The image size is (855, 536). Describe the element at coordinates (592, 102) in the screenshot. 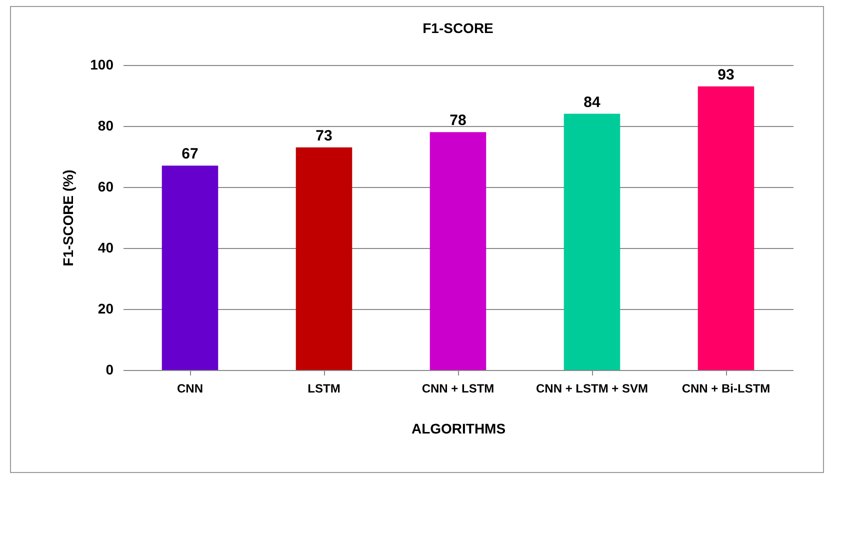

I see `data-label: 84` at that location.